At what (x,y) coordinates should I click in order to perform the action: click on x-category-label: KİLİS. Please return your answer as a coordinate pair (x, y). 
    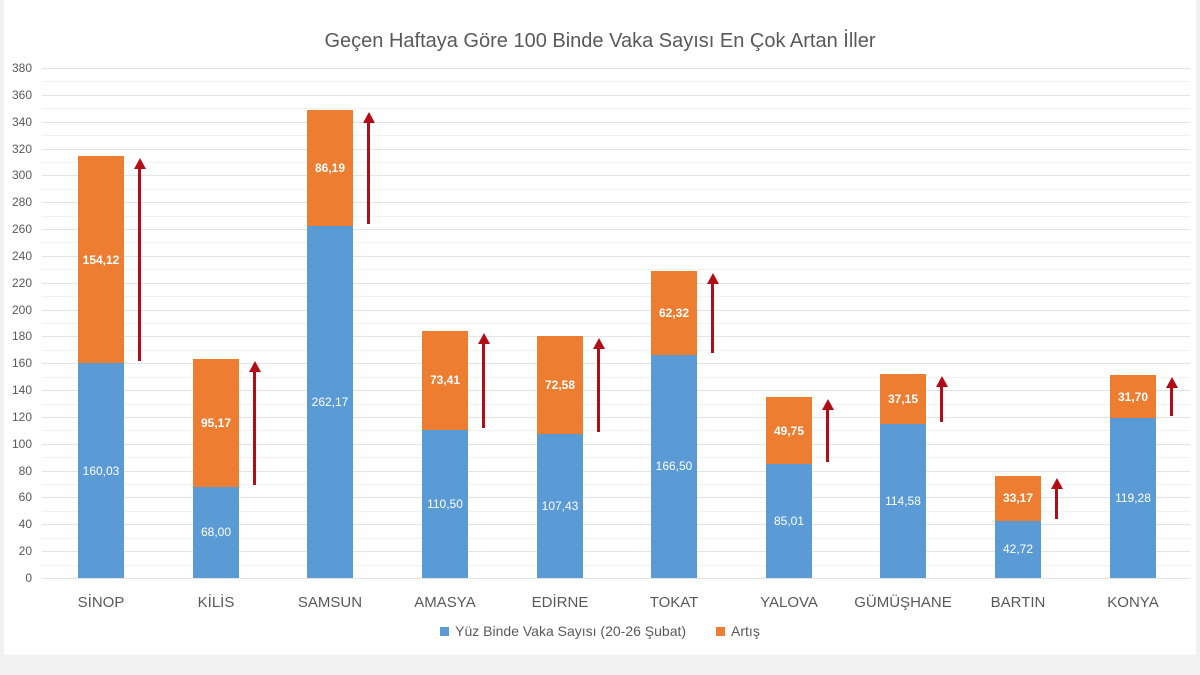
    Looking at the image, I should click on (216, 602).